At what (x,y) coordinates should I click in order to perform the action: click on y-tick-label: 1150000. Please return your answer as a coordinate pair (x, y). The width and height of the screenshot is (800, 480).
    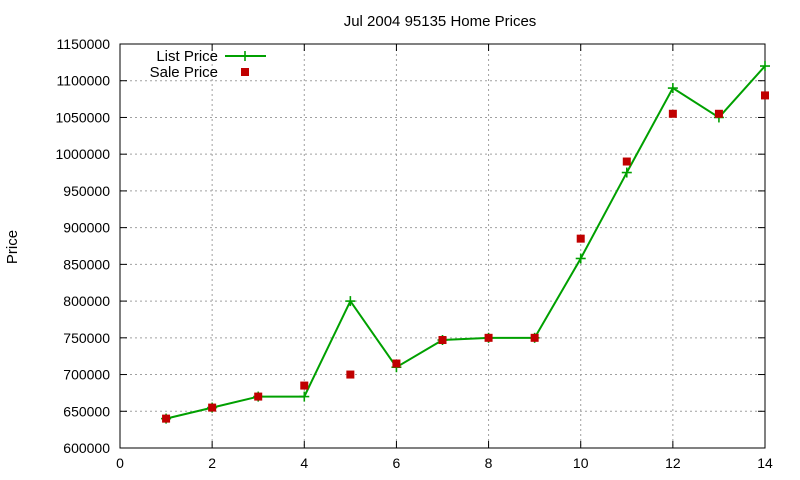
    Looking at the image, I should click on (84, 44).